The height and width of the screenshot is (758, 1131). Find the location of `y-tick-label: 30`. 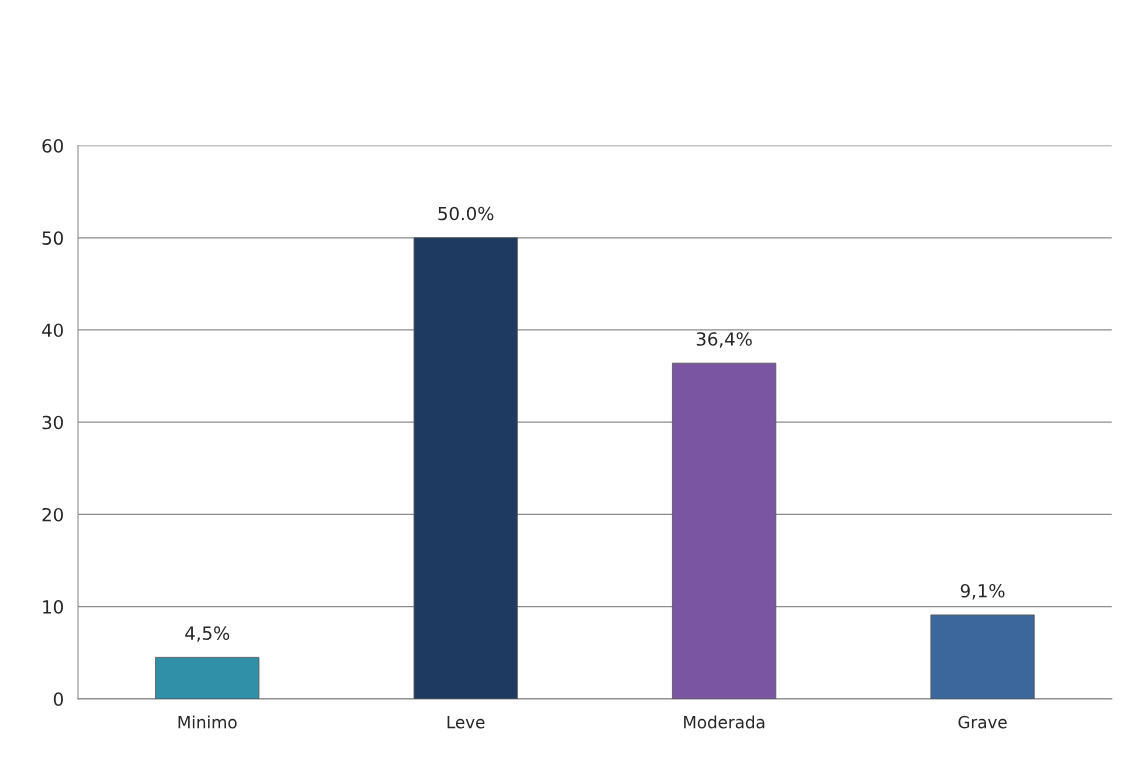

y-tick-label: 30 is located at coordinates (52, 422).